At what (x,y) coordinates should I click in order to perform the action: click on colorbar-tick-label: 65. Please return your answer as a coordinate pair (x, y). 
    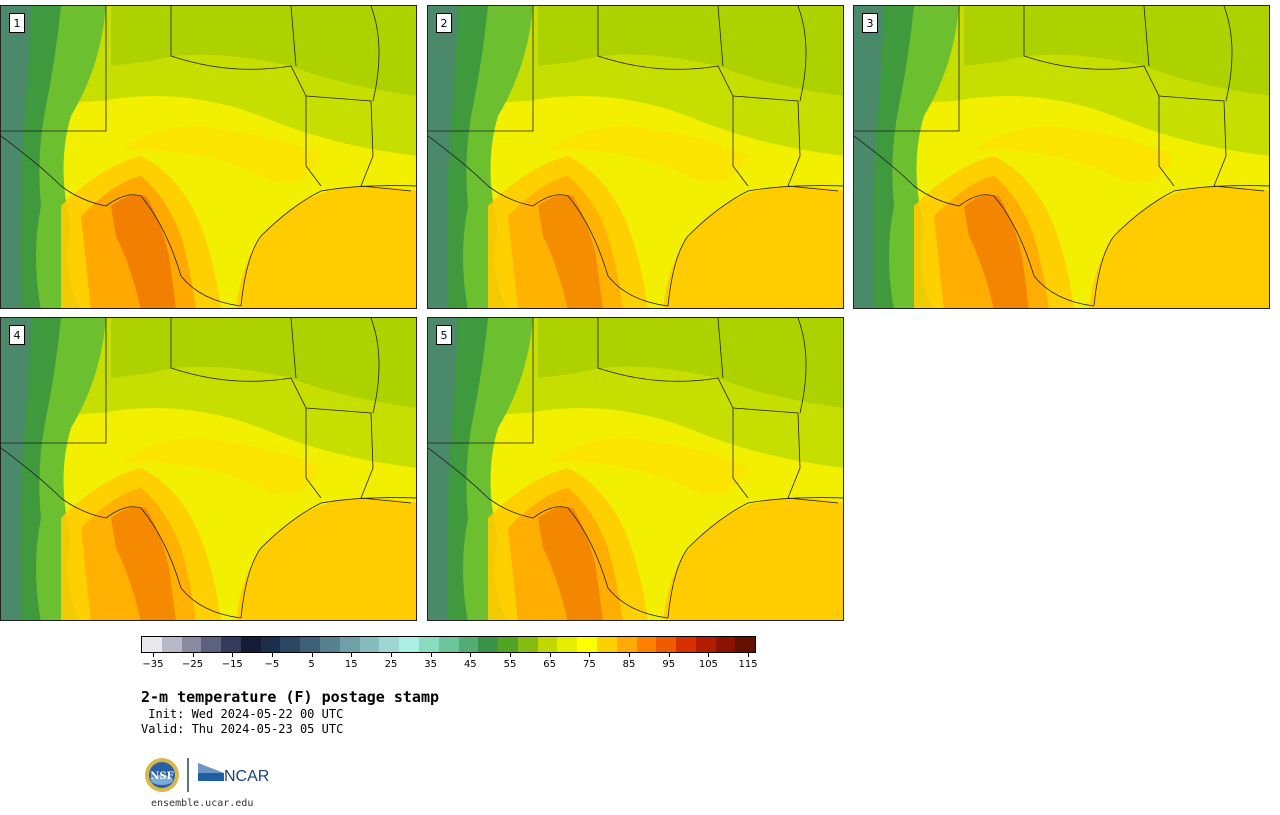
    Looking at the image, I should click on (550, 664).